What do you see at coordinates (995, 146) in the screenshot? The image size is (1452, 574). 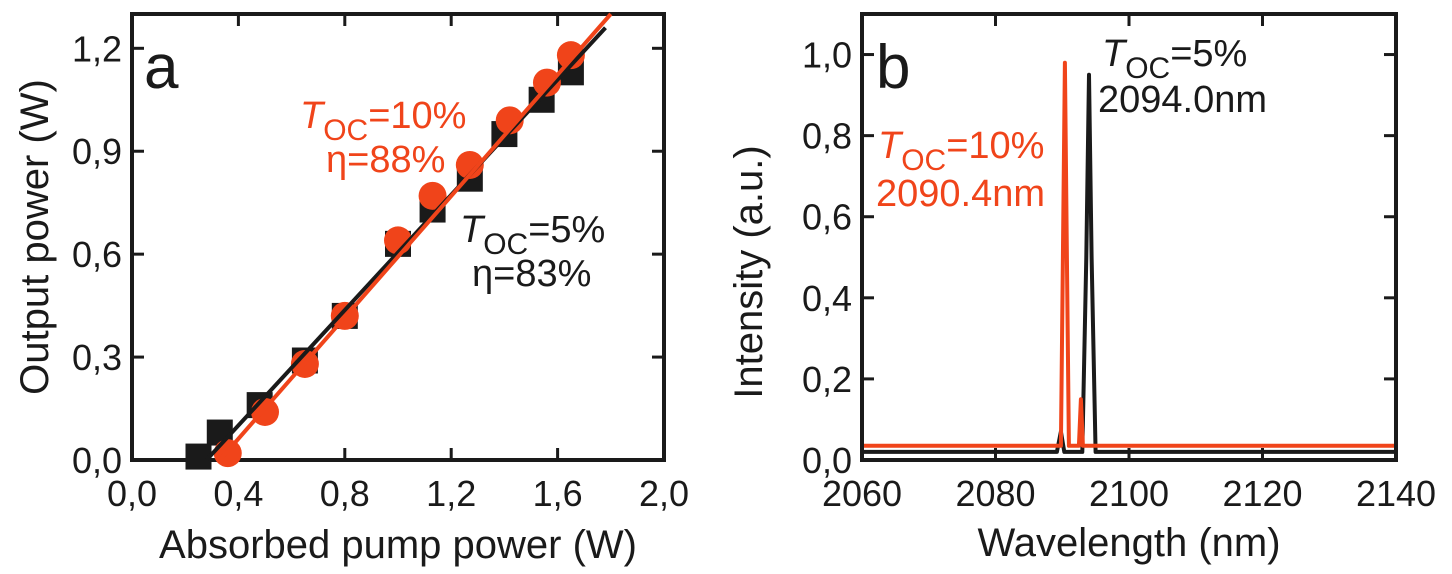 I see `annotation-b-toc10-value: =10%` at bounding box center [995, 146].